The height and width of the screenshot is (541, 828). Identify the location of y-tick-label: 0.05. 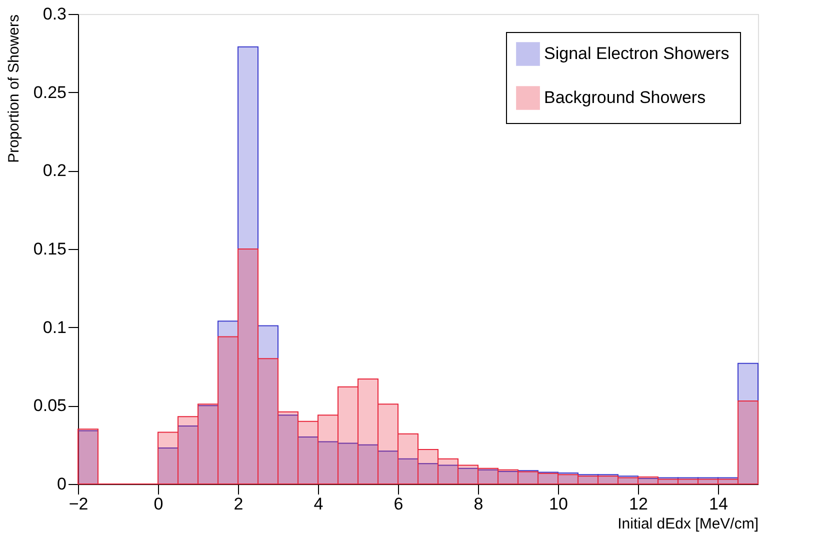
(49, 406).